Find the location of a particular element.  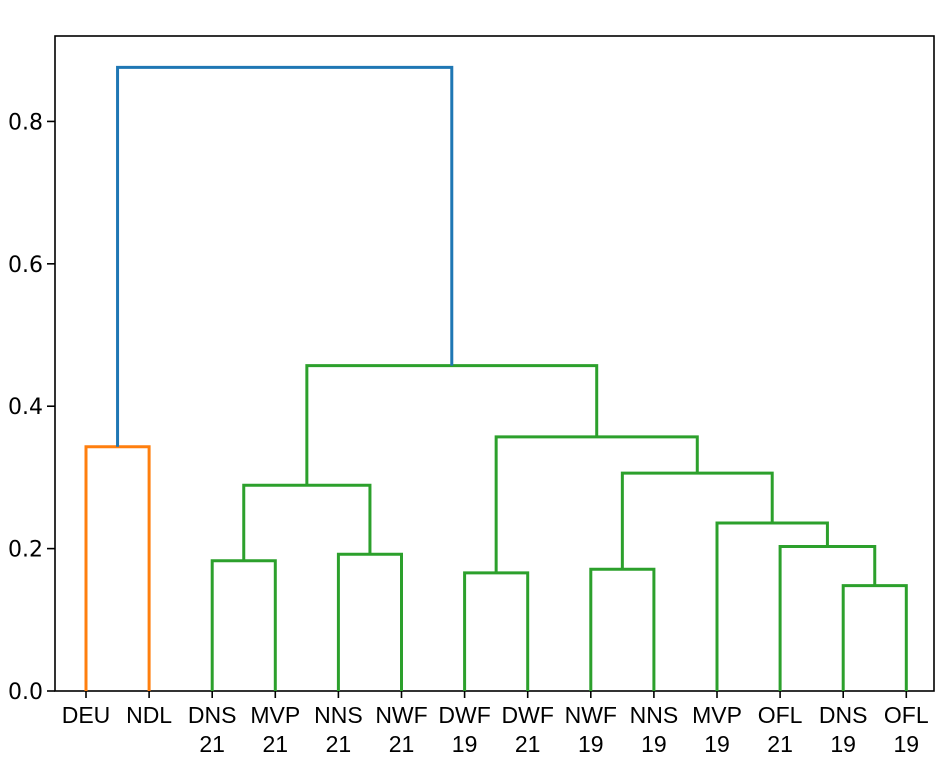

dendrogram-link-m3 is located at coordinates (307, 522).